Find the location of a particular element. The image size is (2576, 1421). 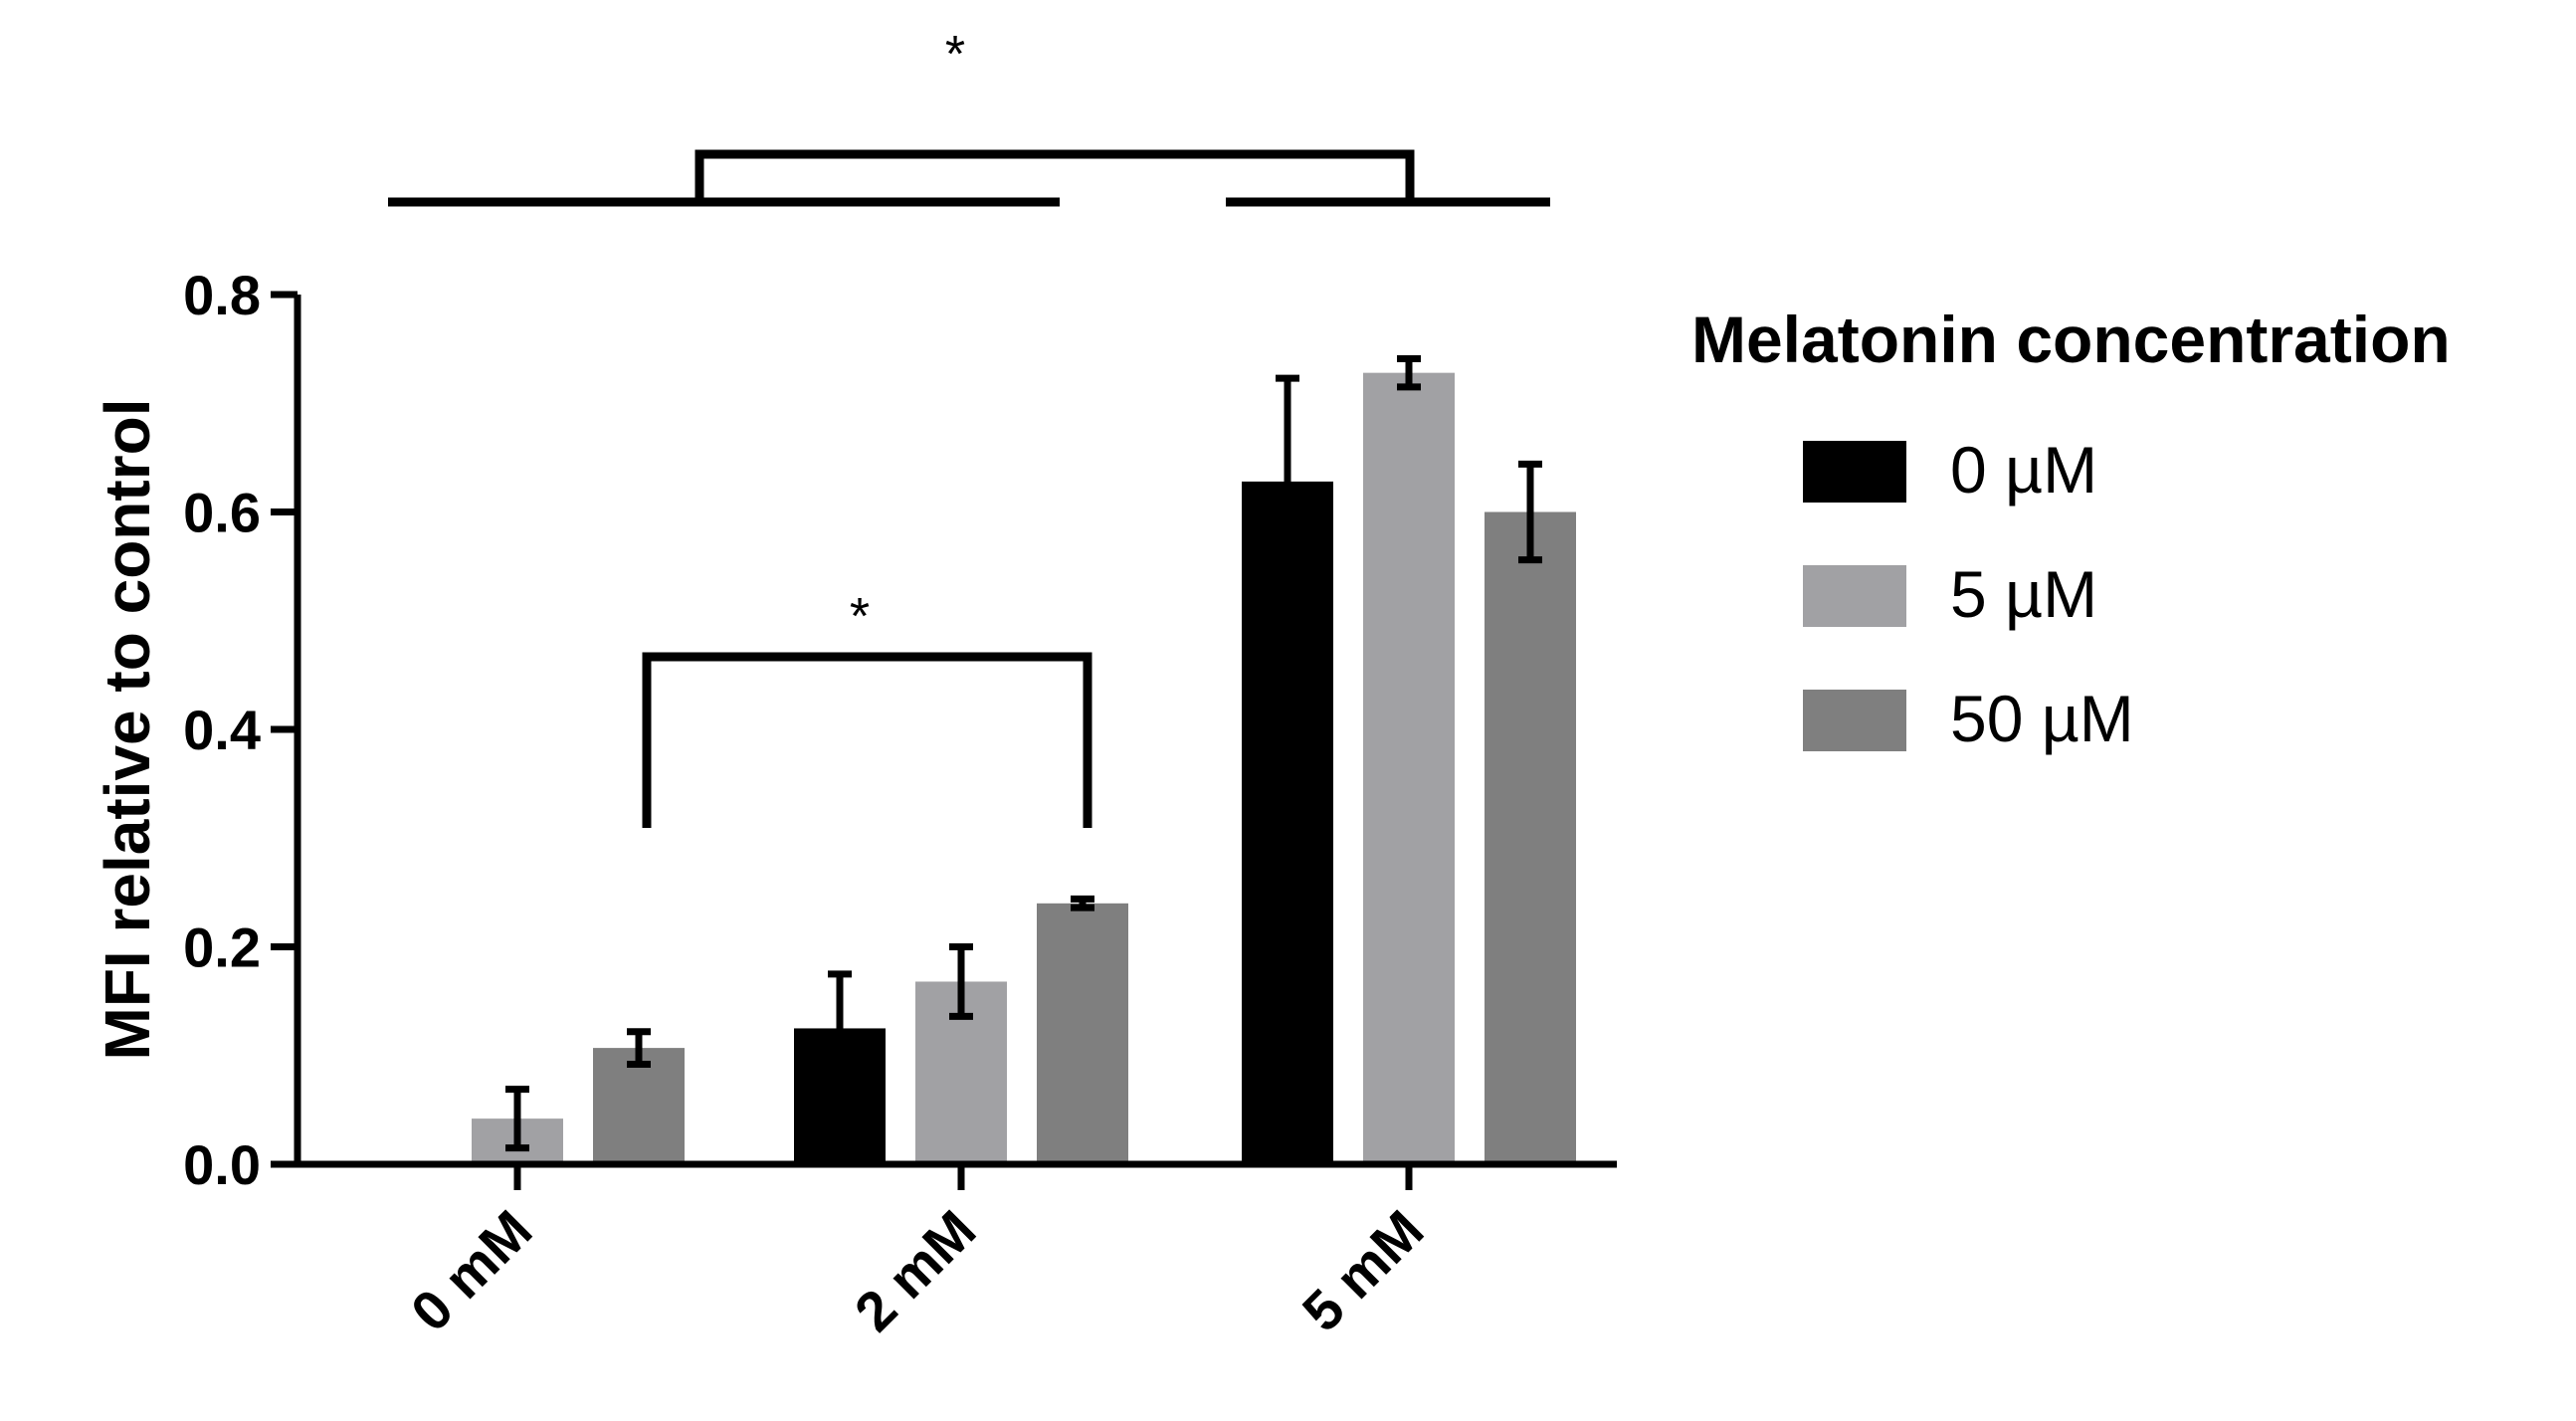

legend-label: 0 µM is located at coordinates (2023, 470).